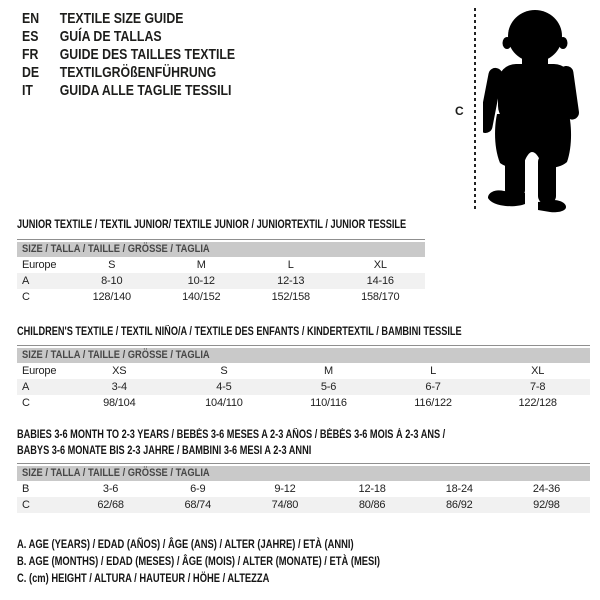  I want to click on language-row: ES GUÍA DE TALLAS, so click(128, 37).